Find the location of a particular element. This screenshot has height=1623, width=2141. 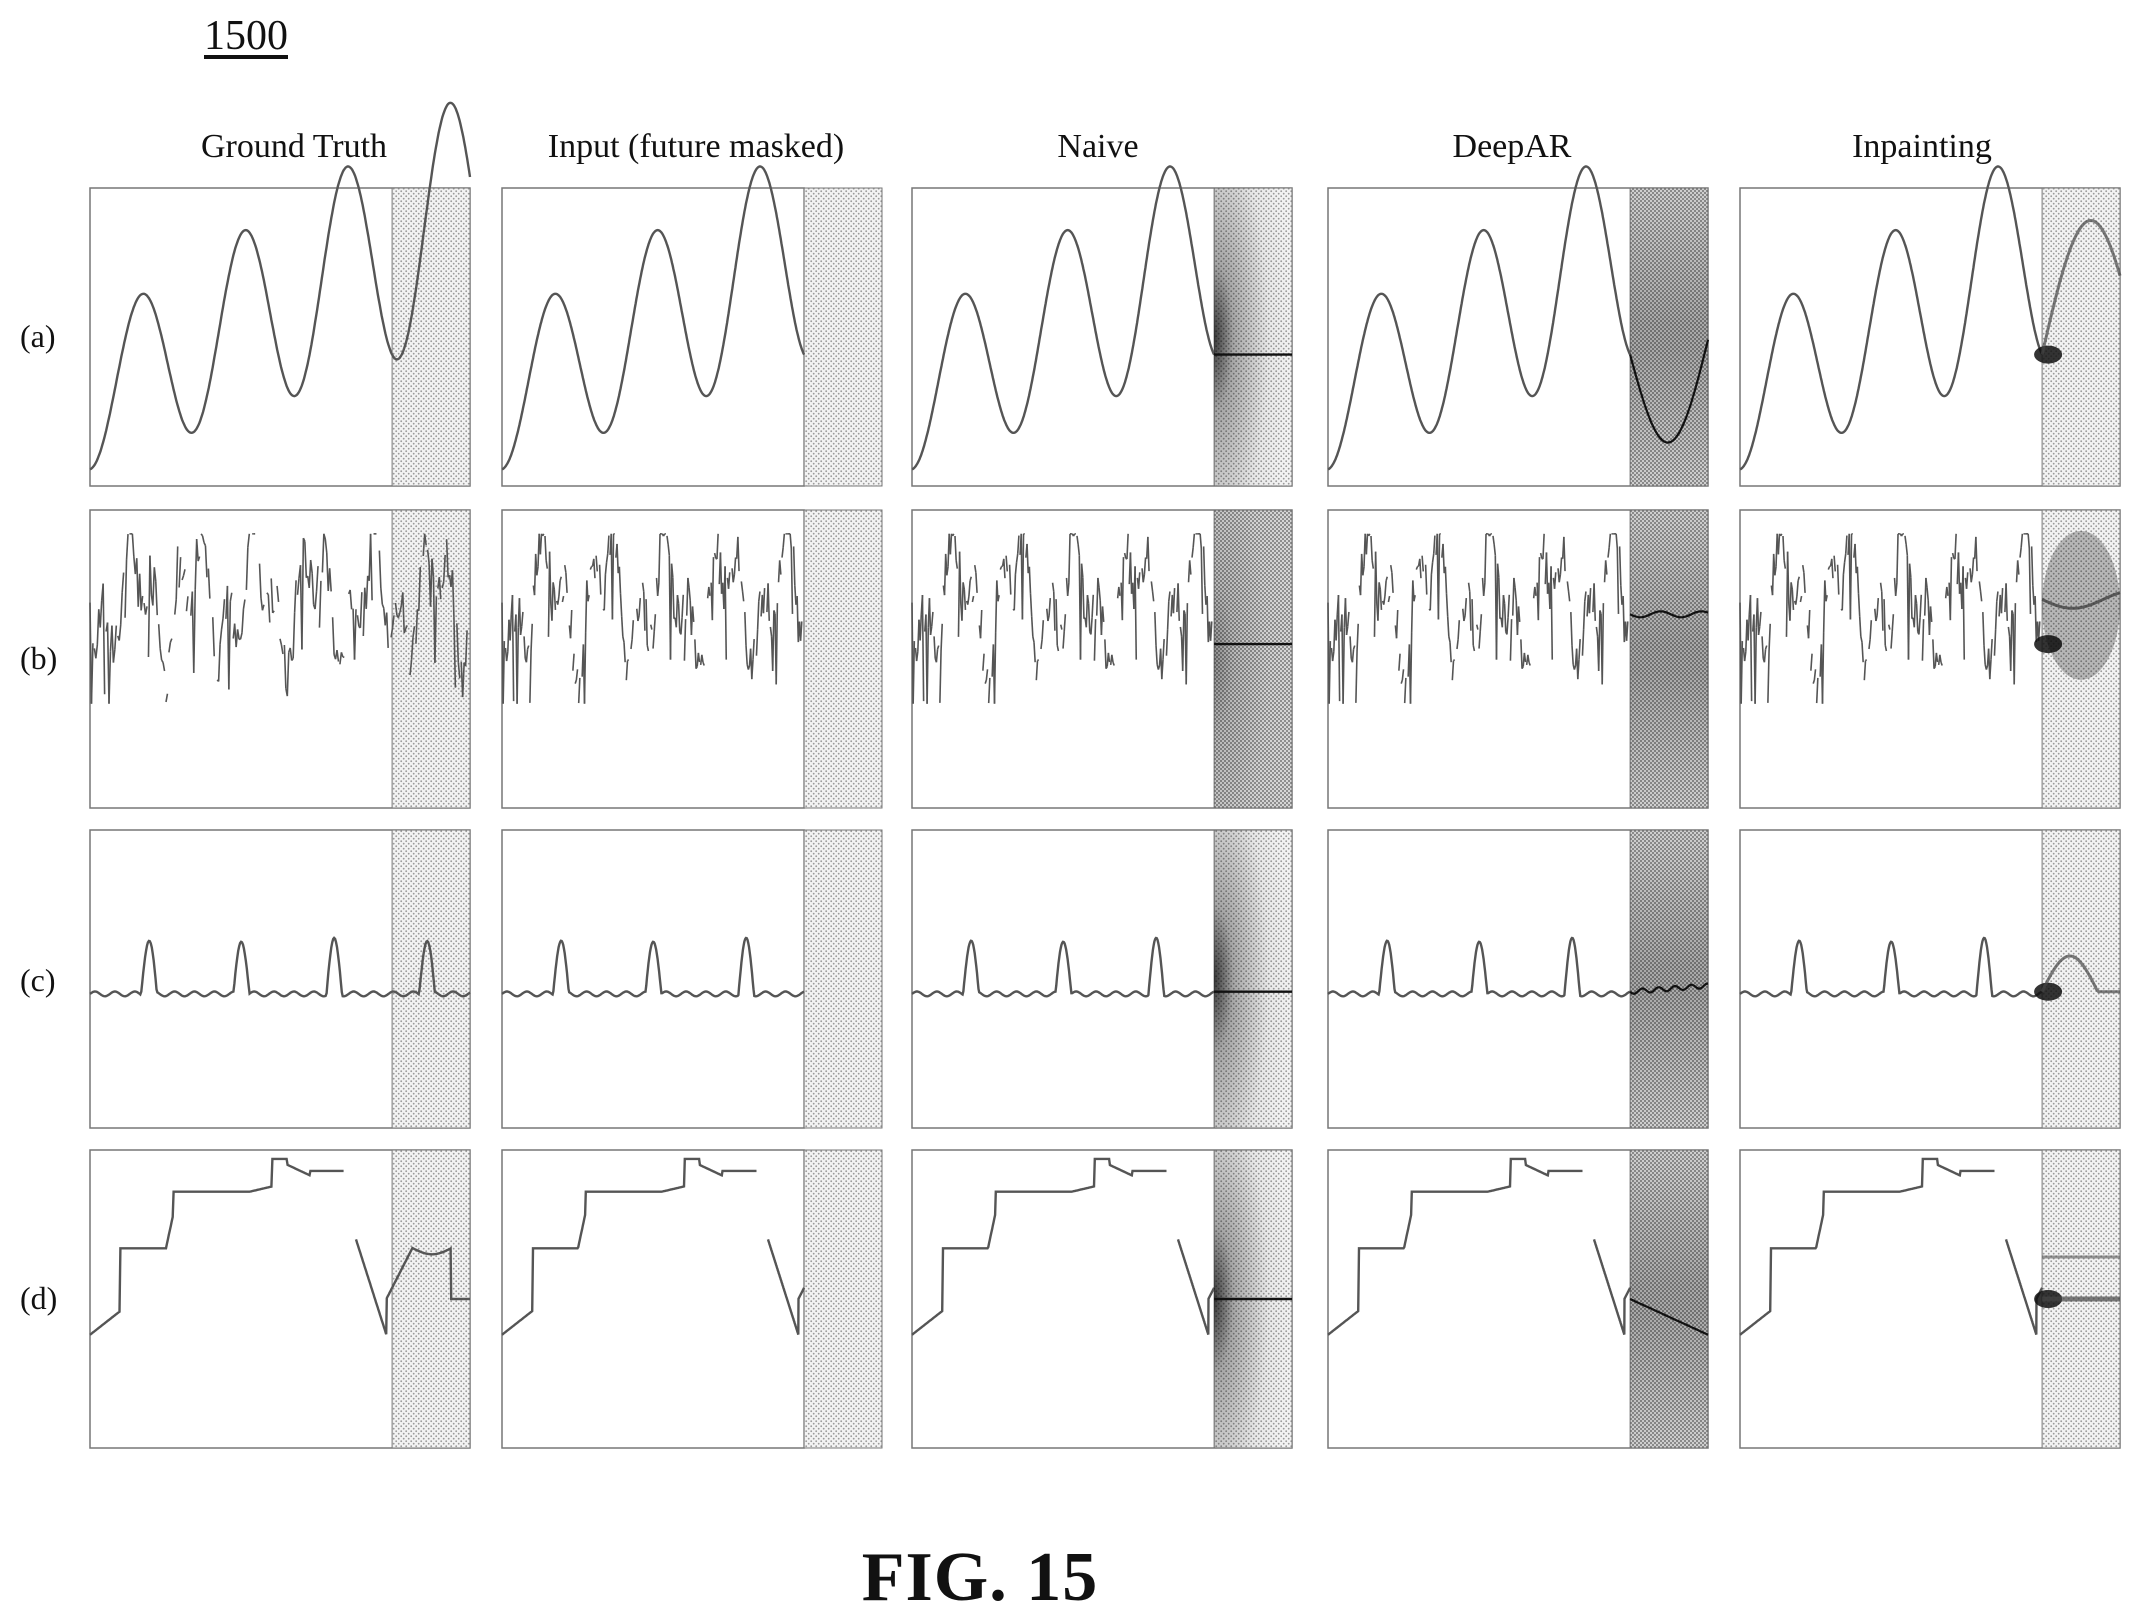

panel-b-input is located at coordinates (692, 659).